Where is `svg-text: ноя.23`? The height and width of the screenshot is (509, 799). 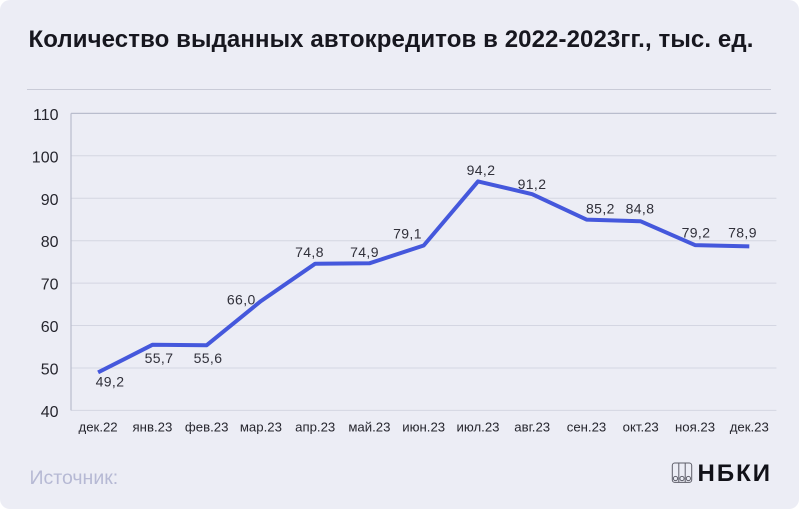
svg-text: ноя.23 is located at coordinates (695, 426).